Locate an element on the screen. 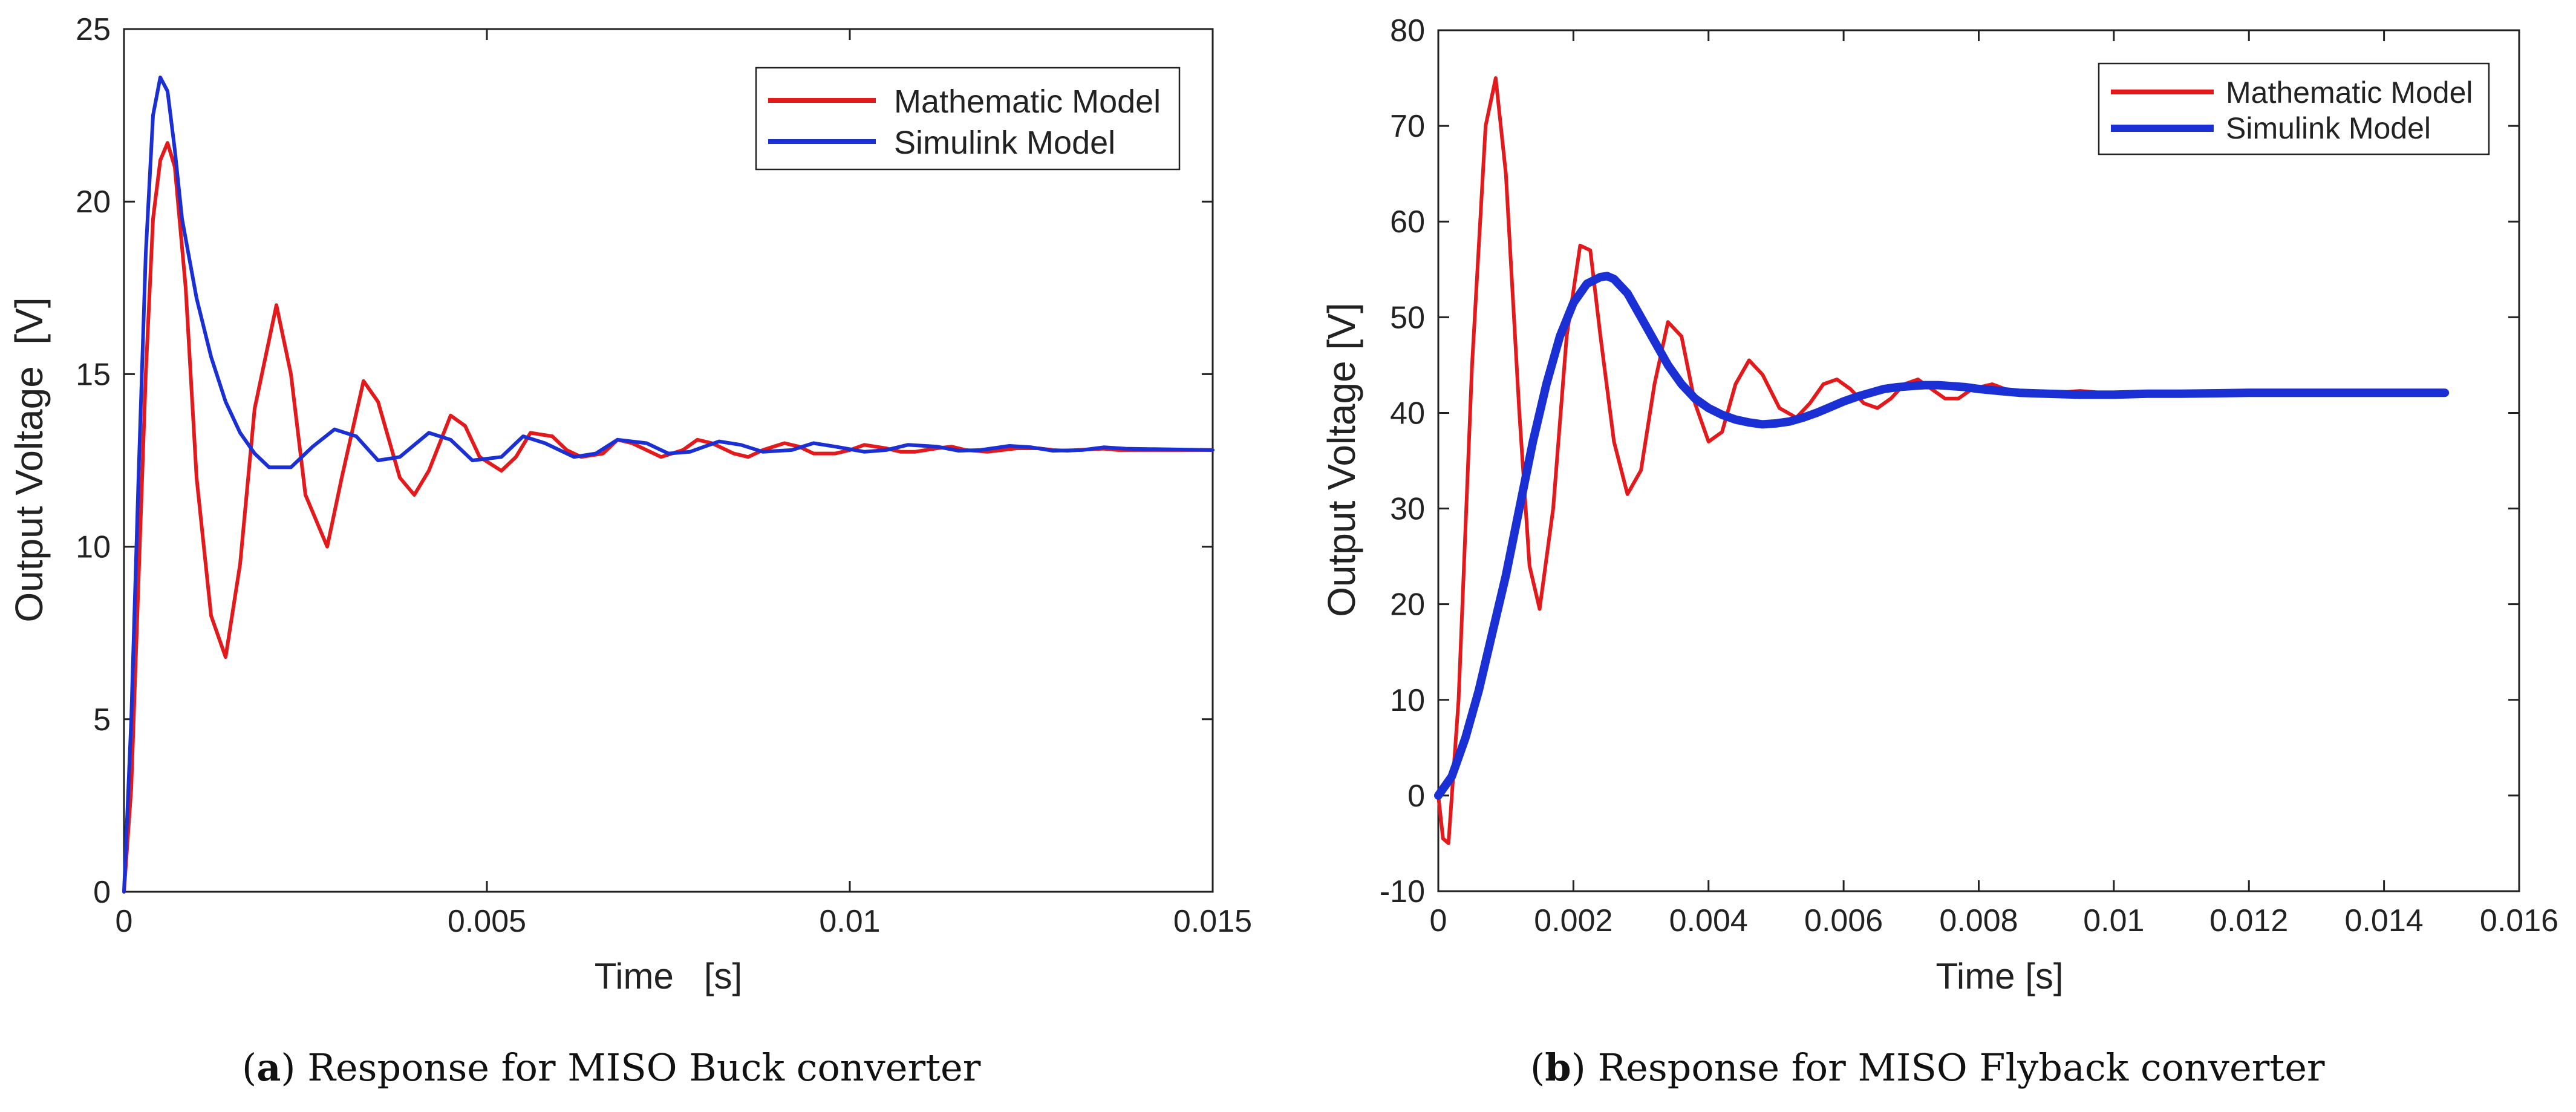 The width and height of the screenshot is (2576, 1112). caption-b-label: b is located at coordinates (1558, 1067).